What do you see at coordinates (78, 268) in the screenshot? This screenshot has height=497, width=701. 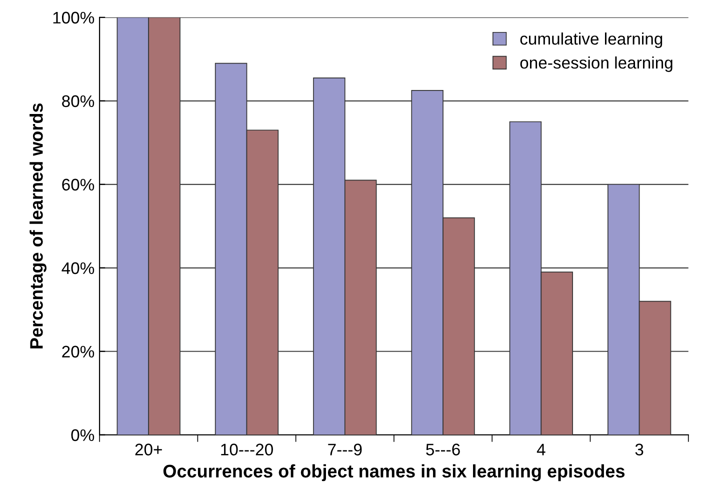 I see `y-tick-label: 40%` at bounding box center [78, 268].